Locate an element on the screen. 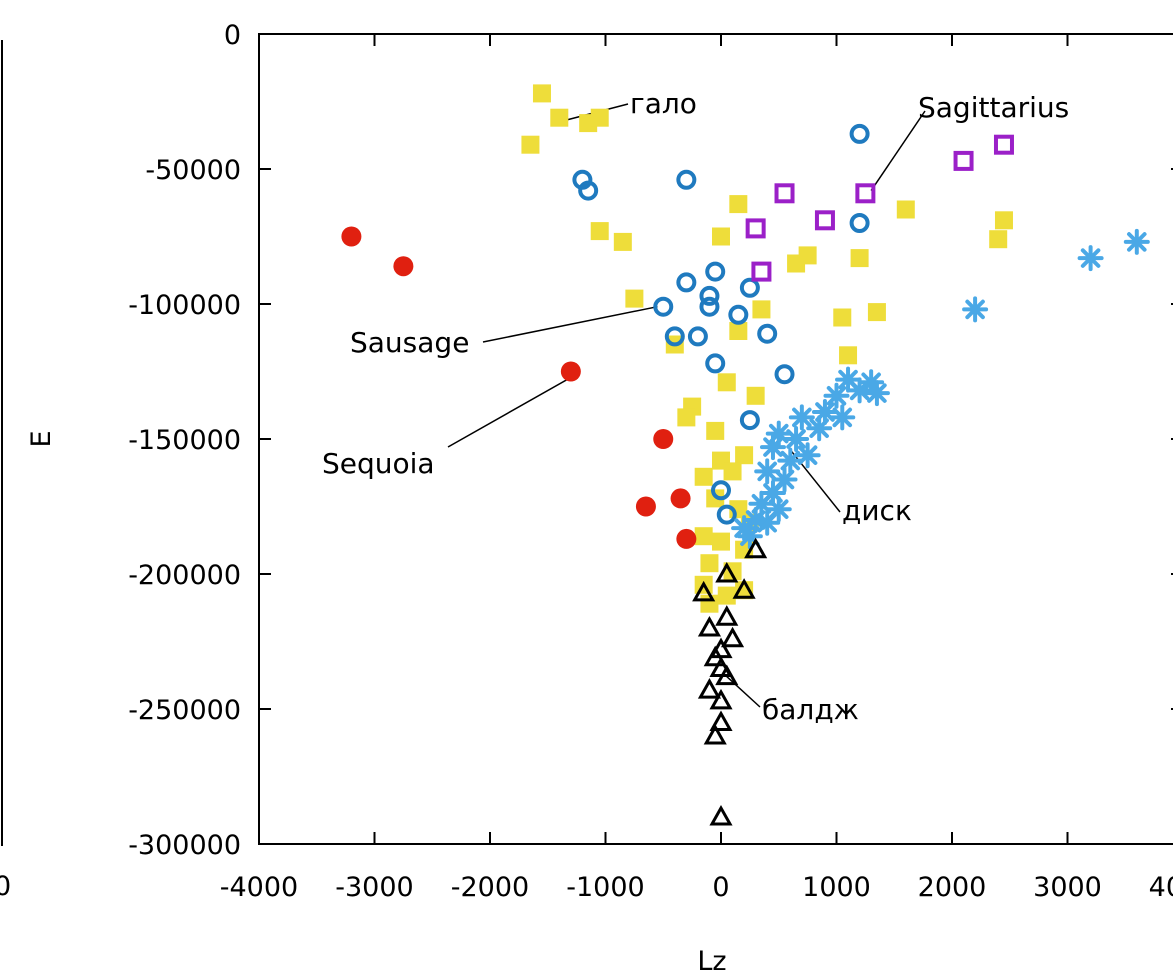 Image resolution: width=1173 pixels, height=973 pixels. y-tick-label: 0 is located at coordinates (232, 35).